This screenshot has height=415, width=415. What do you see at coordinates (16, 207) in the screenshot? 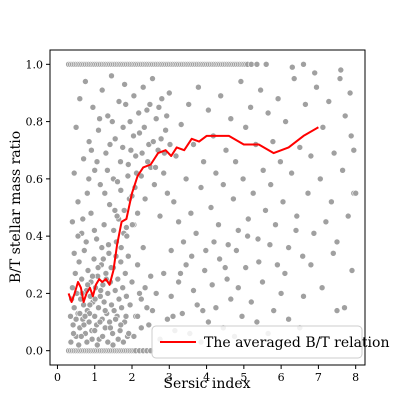
I see `y-axis-title: B/T stellar mass ratio` at bounding box center [16, 207].